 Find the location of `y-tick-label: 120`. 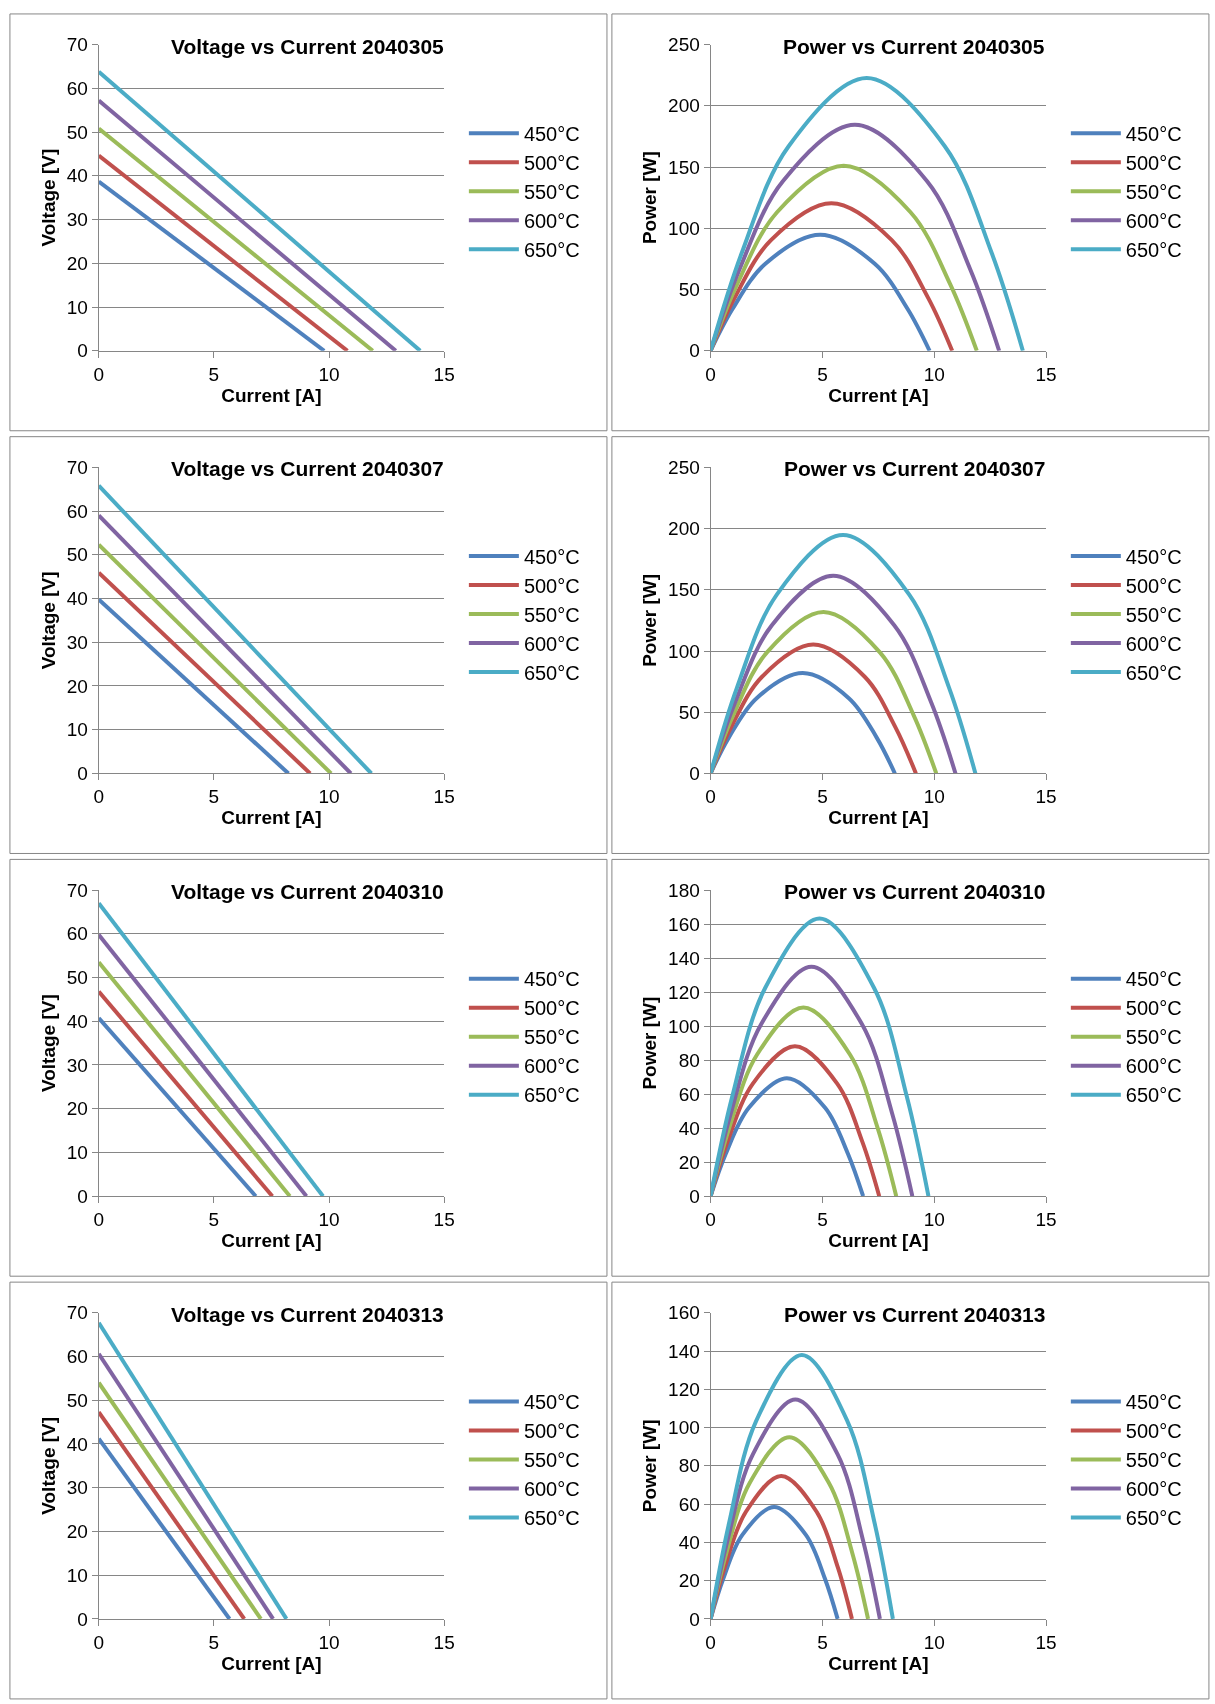

y-tick-label: 120 is located at coordinates (684, 992).